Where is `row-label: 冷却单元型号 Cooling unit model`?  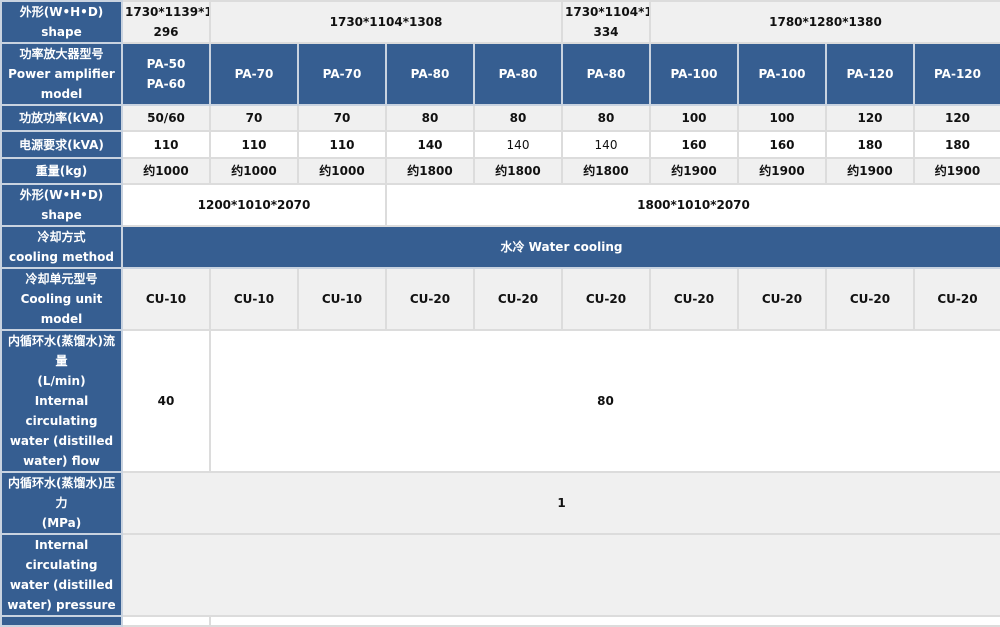 row-label: 冷却单元型号 Cooling unit model is located at coordinates (61, 299).